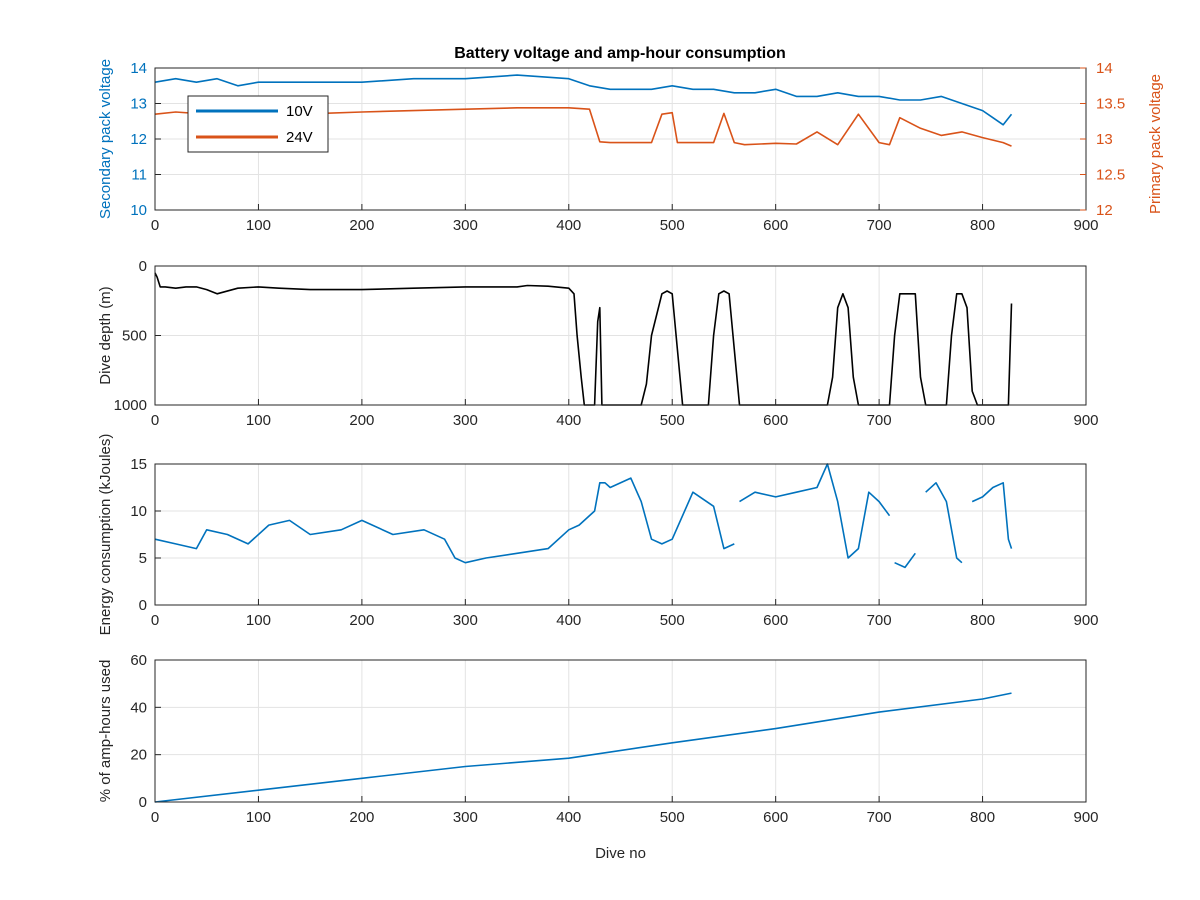 The width and height of the screenshot is (1200, 900). What do you see at coordinates (139, 175) in the screenshot?
I see `y-tick-label: 11` at bounding box center [139, 175].